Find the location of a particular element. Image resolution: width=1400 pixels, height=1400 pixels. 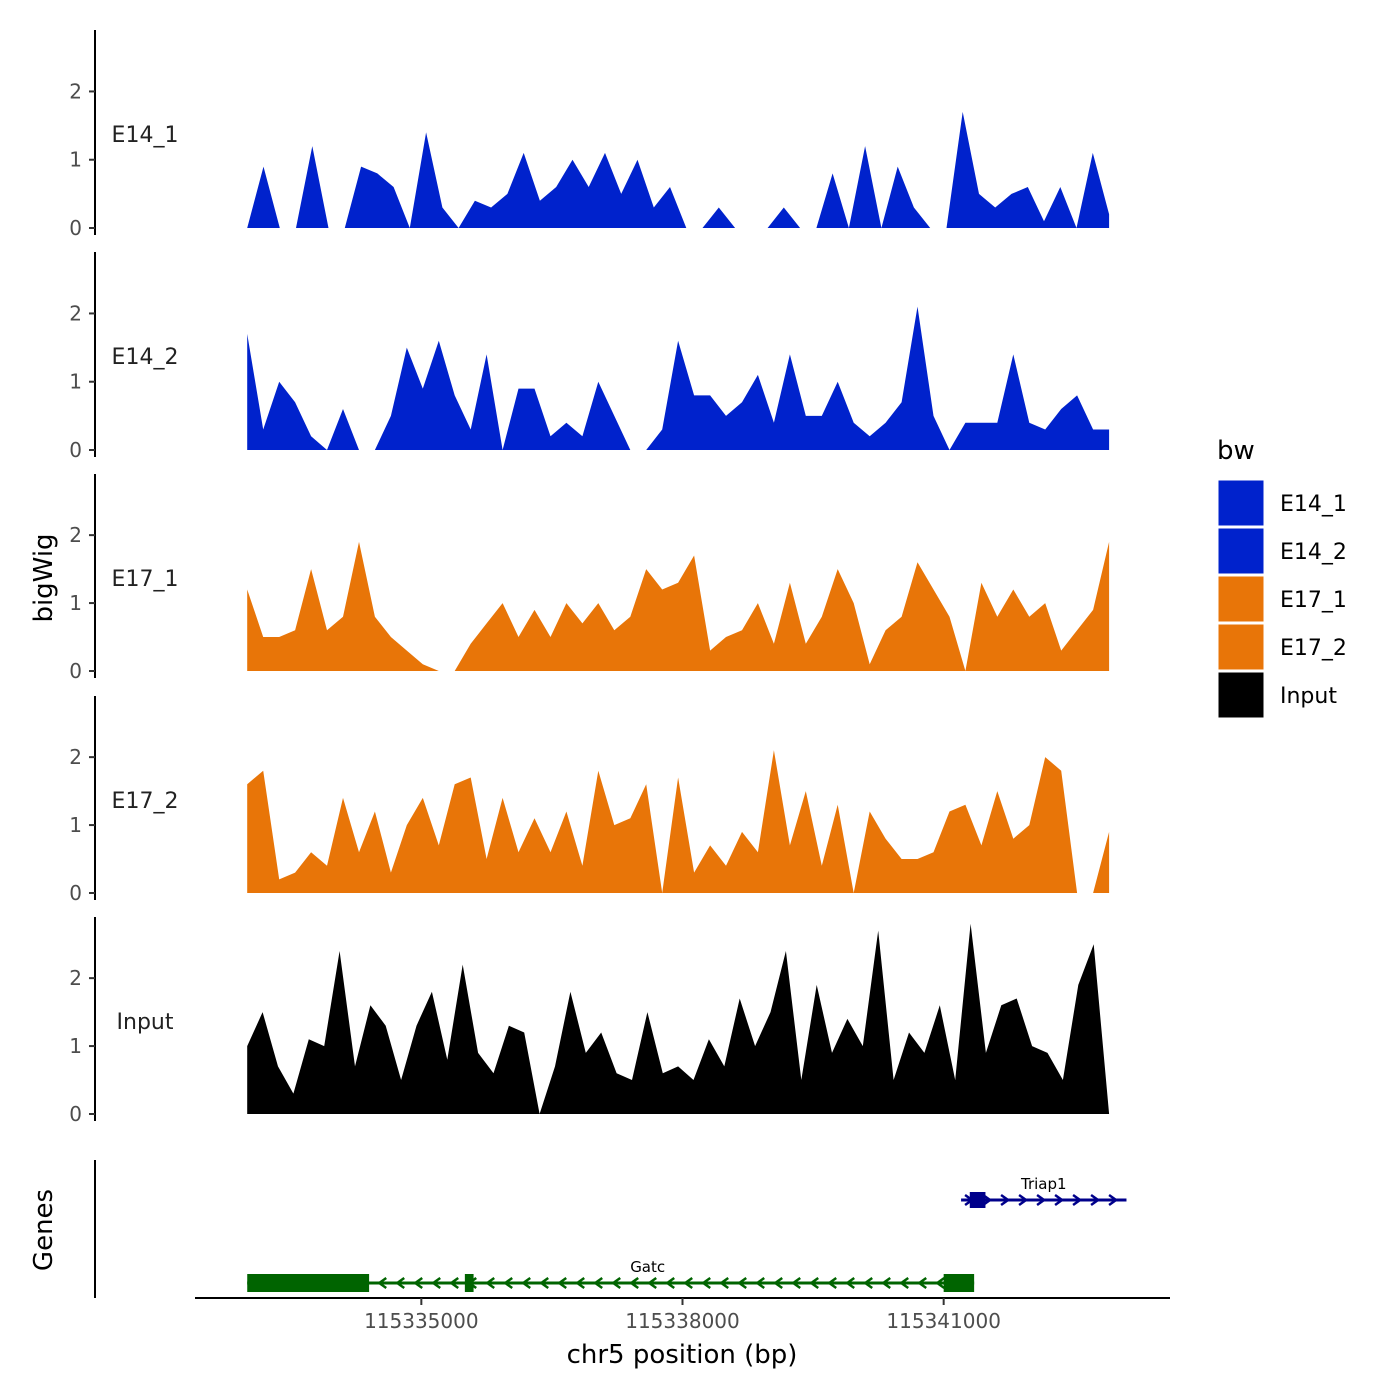

legend-item-E14_2: E14_2 is located at coordinates (1282, 551).